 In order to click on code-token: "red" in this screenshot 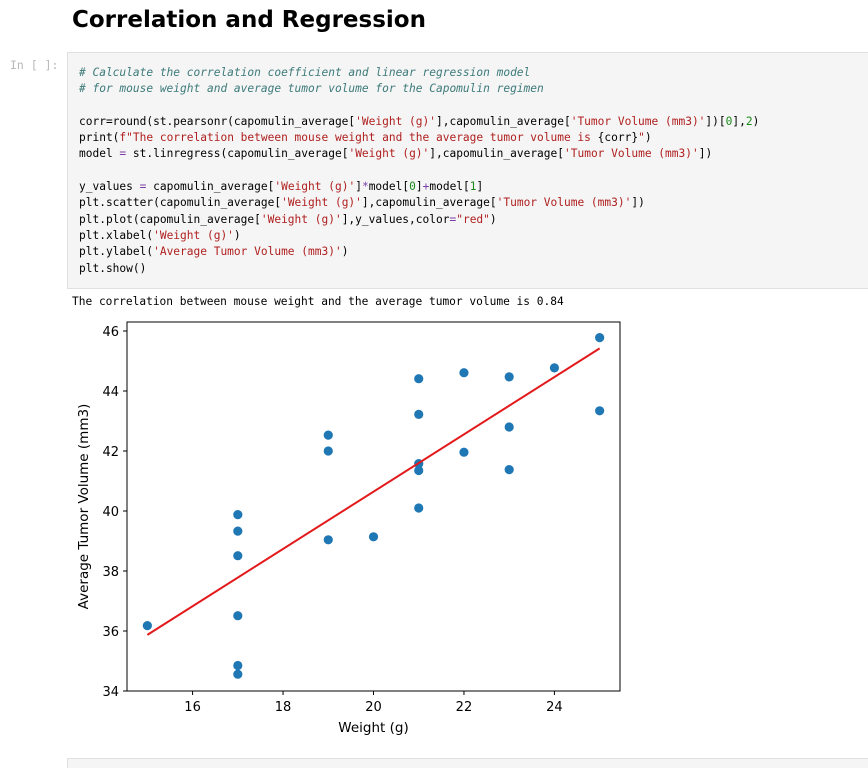, I will do `click(473, 219)`.